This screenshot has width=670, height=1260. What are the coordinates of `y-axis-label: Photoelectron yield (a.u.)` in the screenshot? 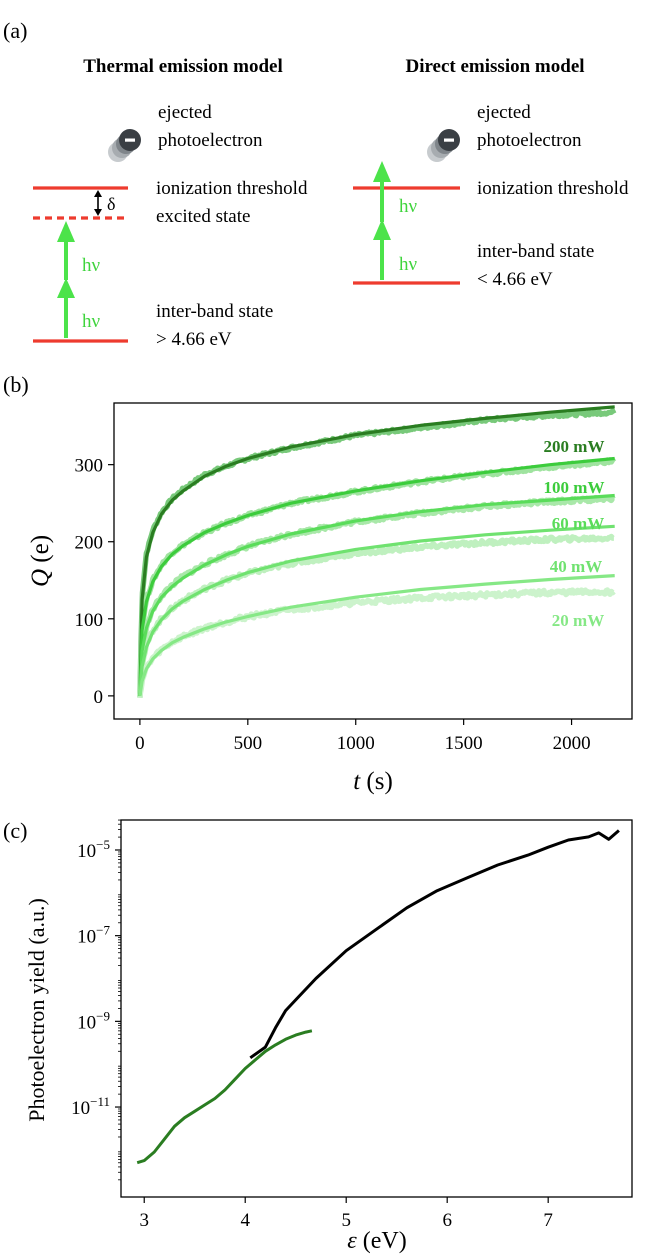 It's located at (36, 1010).